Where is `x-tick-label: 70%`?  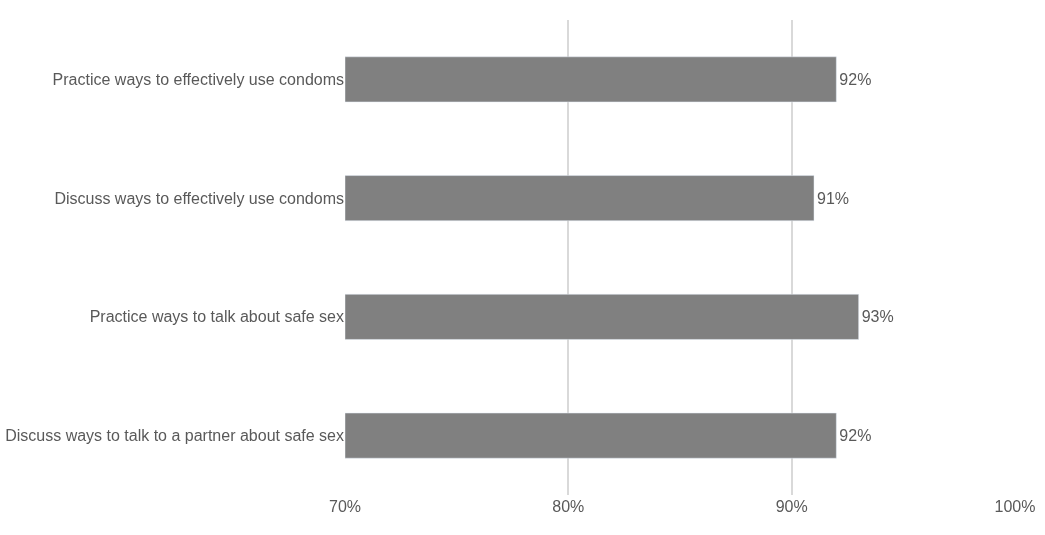 x-tick-label: 70% is located at coordinates (345, 506).